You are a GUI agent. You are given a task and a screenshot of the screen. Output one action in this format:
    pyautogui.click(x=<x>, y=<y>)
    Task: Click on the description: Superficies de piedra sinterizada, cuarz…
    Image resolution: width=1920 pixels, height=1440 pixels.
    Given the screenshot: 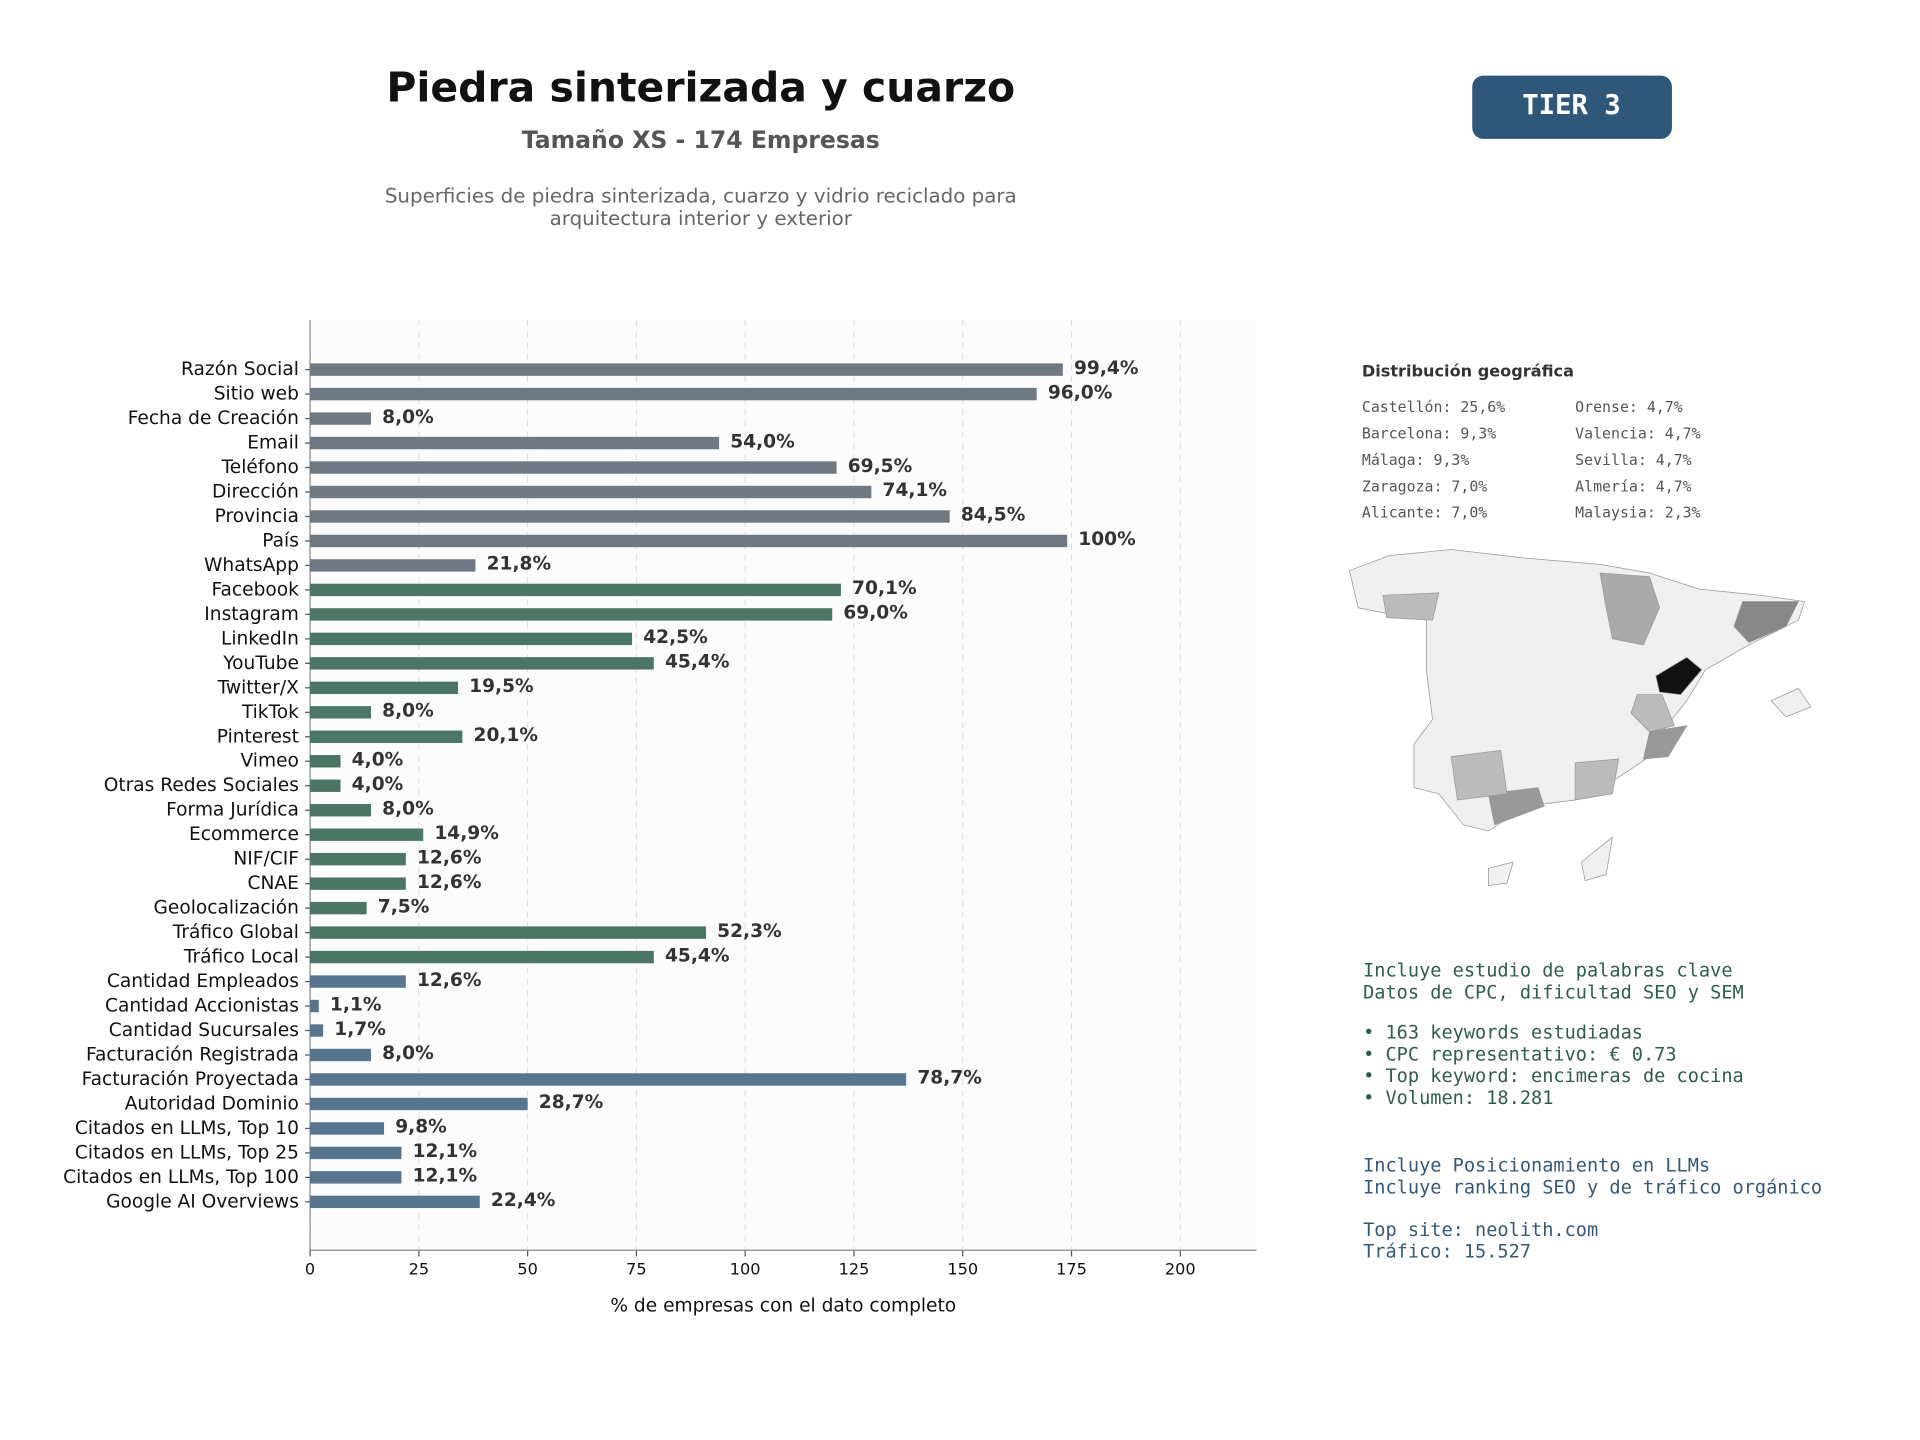 What is the action you would take?
    pyautogui.click(x=701, y=196)
    